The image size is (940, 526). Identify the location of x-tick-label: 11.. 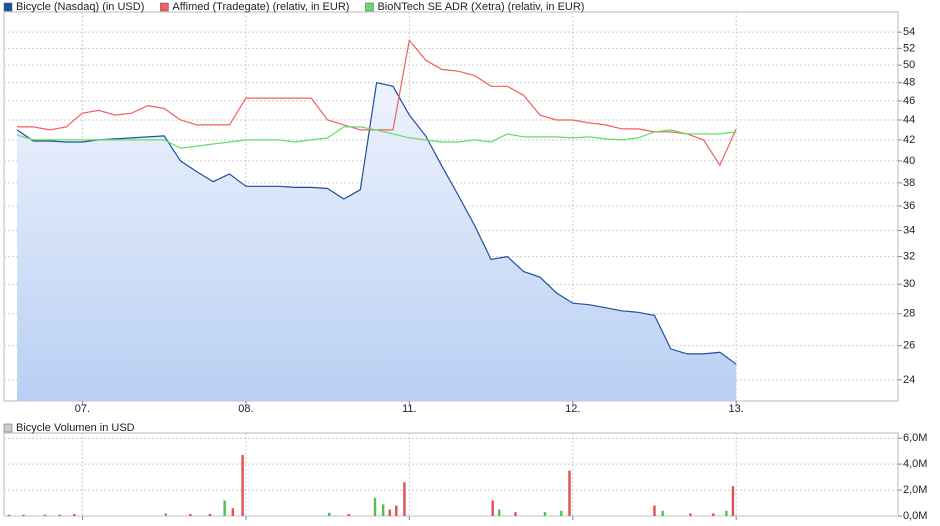
(409, 409).